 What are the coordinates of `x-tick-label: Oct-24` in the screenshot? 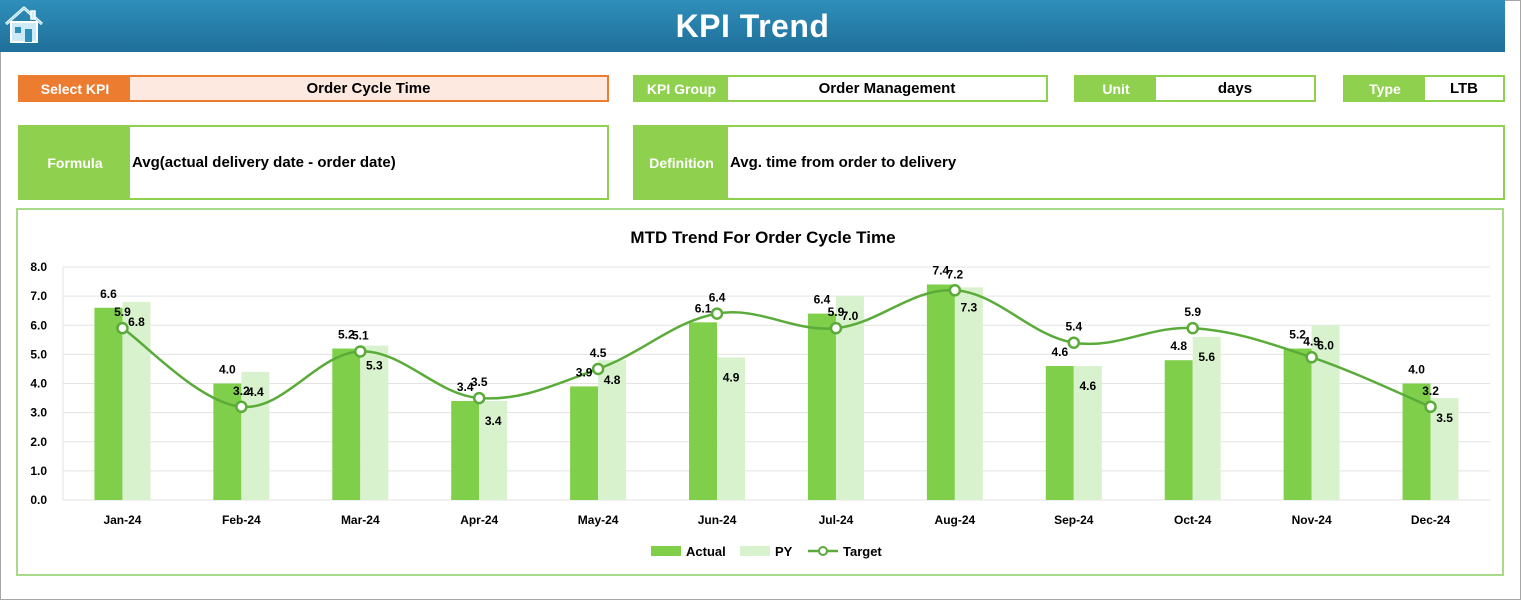 It's located at (1193, 520).